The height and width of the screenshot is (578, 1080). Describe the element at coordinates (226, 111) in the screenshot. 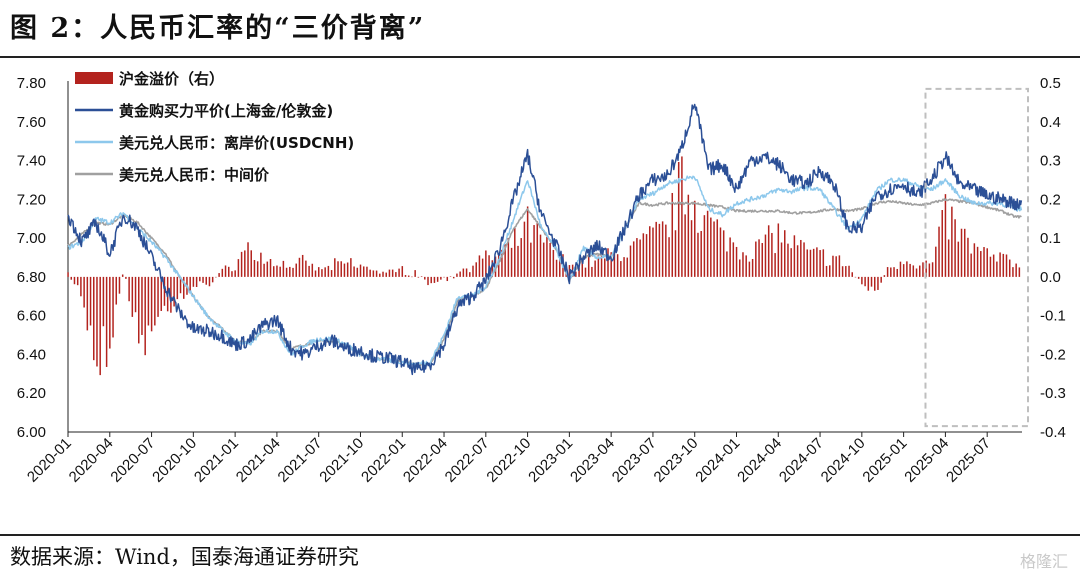

I see `legend-label: 黄金购买力平价(上海金/伦敦金)` at that location.